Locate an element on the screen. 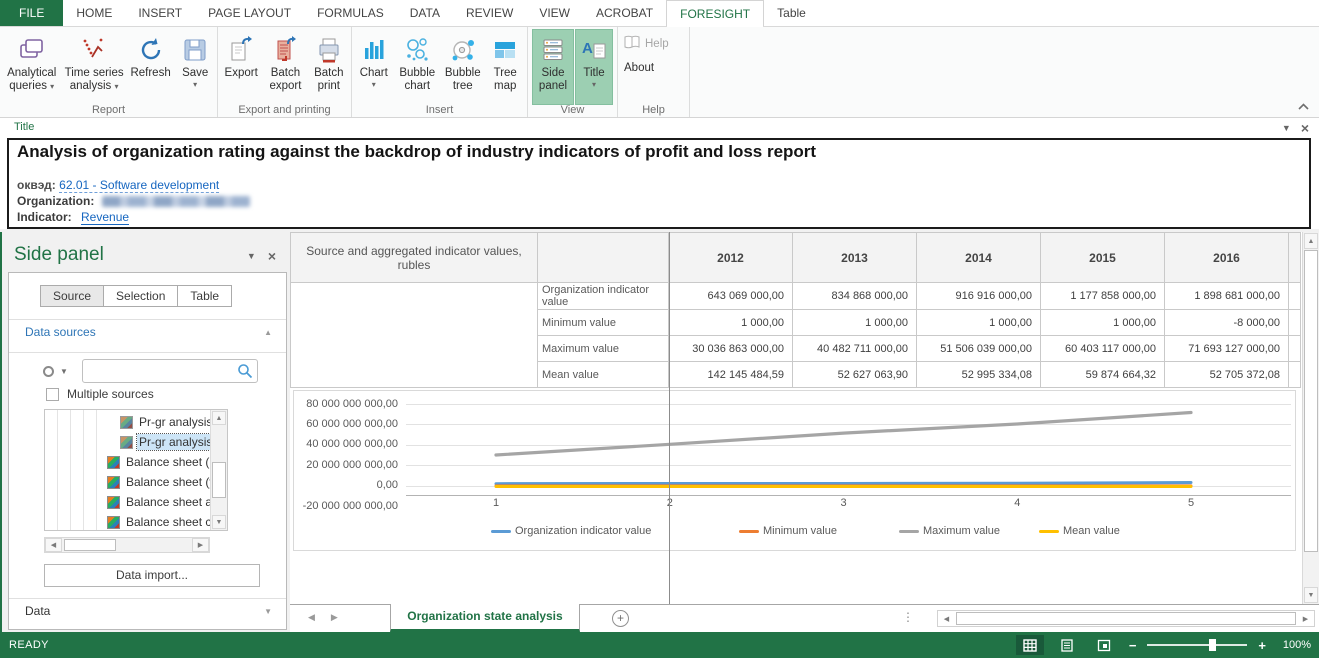 The image size is (1319, 658). ribbon-tab-acrobat: ACROBAT is located at coordinates (625, 13).